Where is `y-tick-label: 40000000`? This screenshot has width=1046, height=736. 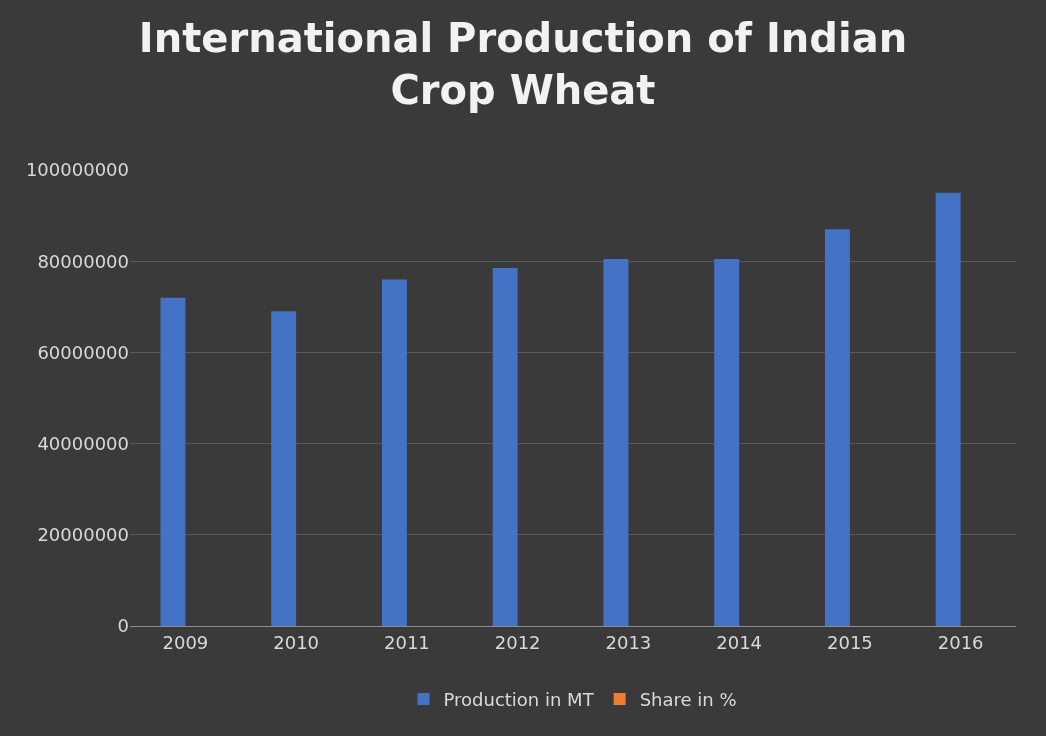 y-tick-label: 40000000 is located at coordinates (83, 443).